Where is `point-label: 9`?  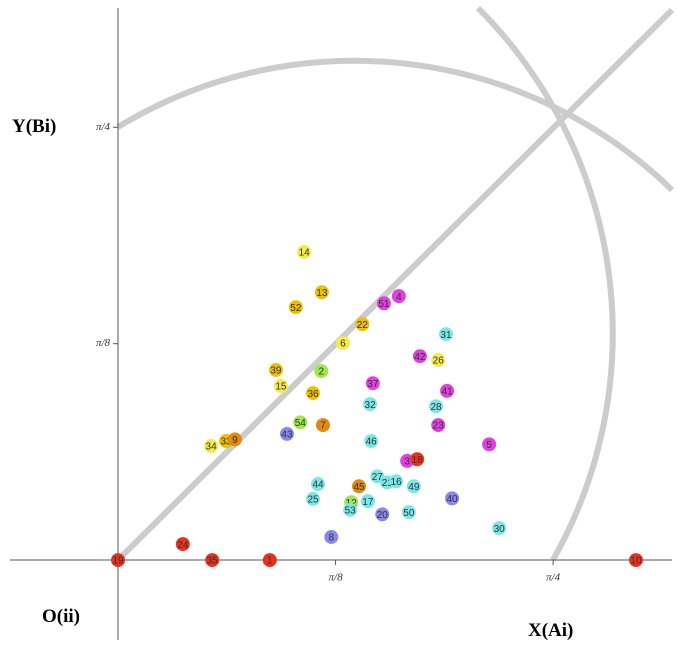 point-label: 9 is located at coordinates (235, 440).